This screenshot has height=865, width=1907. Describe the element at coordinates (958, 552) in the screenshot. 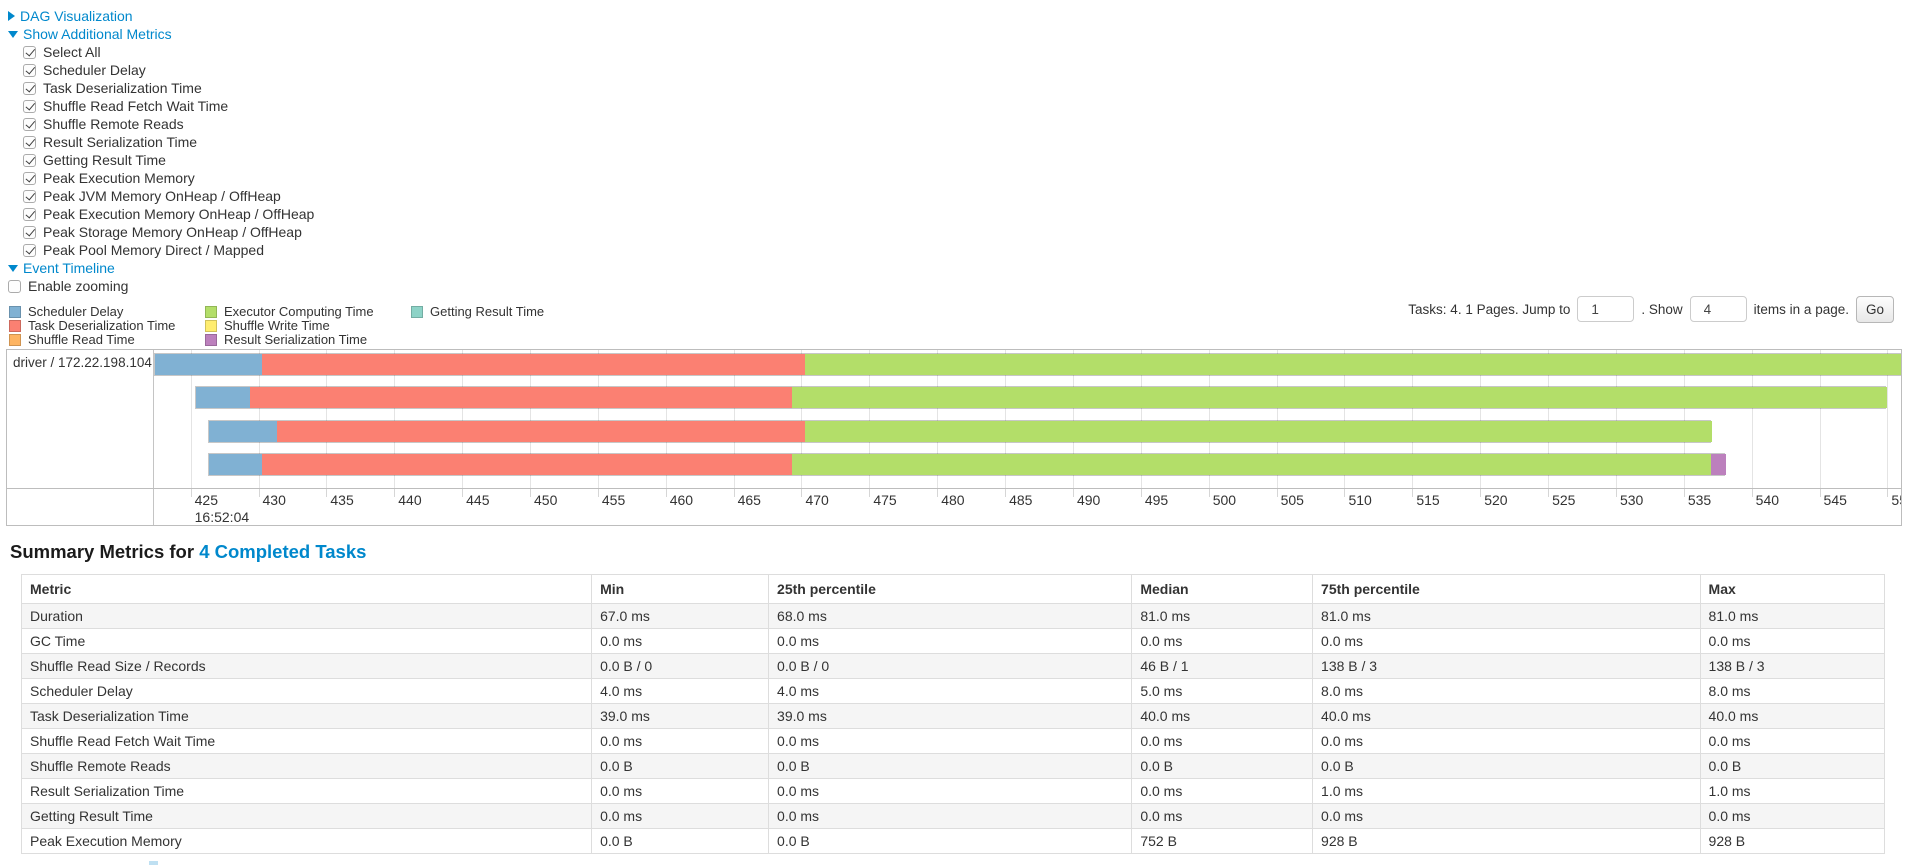

I see `summary-metrics-title: Summary Metrics for 4 Completed Tasks` at that location.